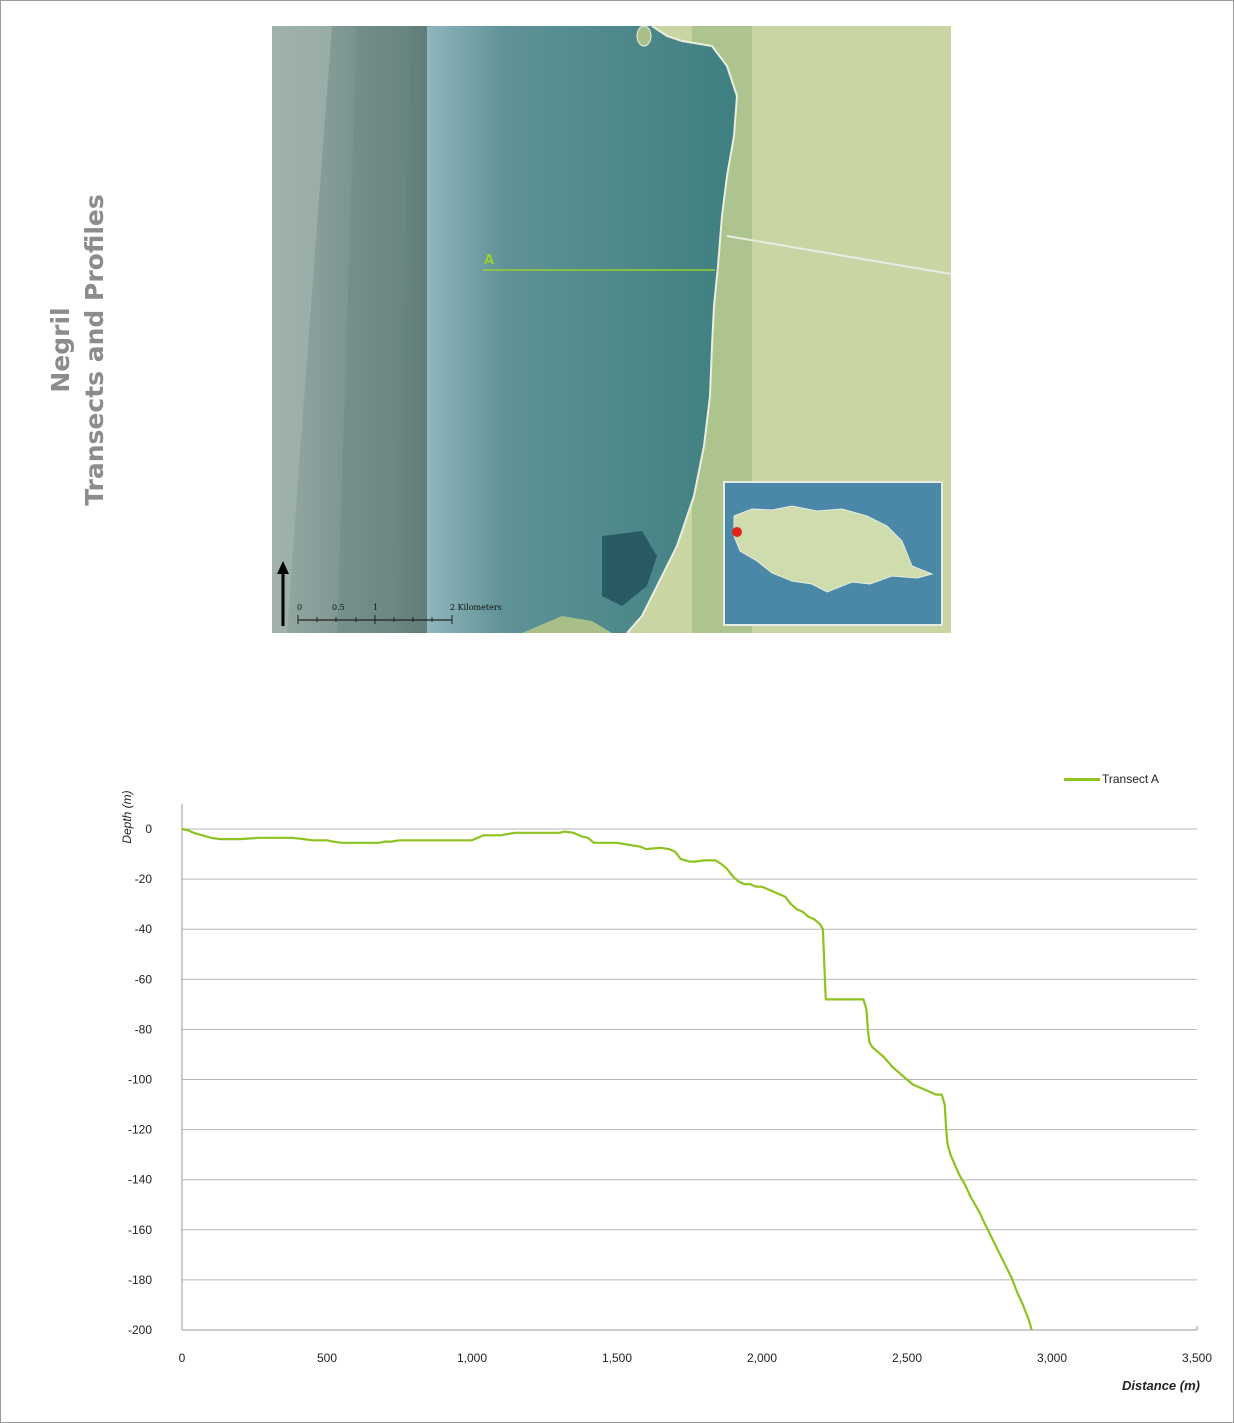 This screenshot has height=1423, width=1234. I want to click on x-tick-label: 0, so click(182, 1358).